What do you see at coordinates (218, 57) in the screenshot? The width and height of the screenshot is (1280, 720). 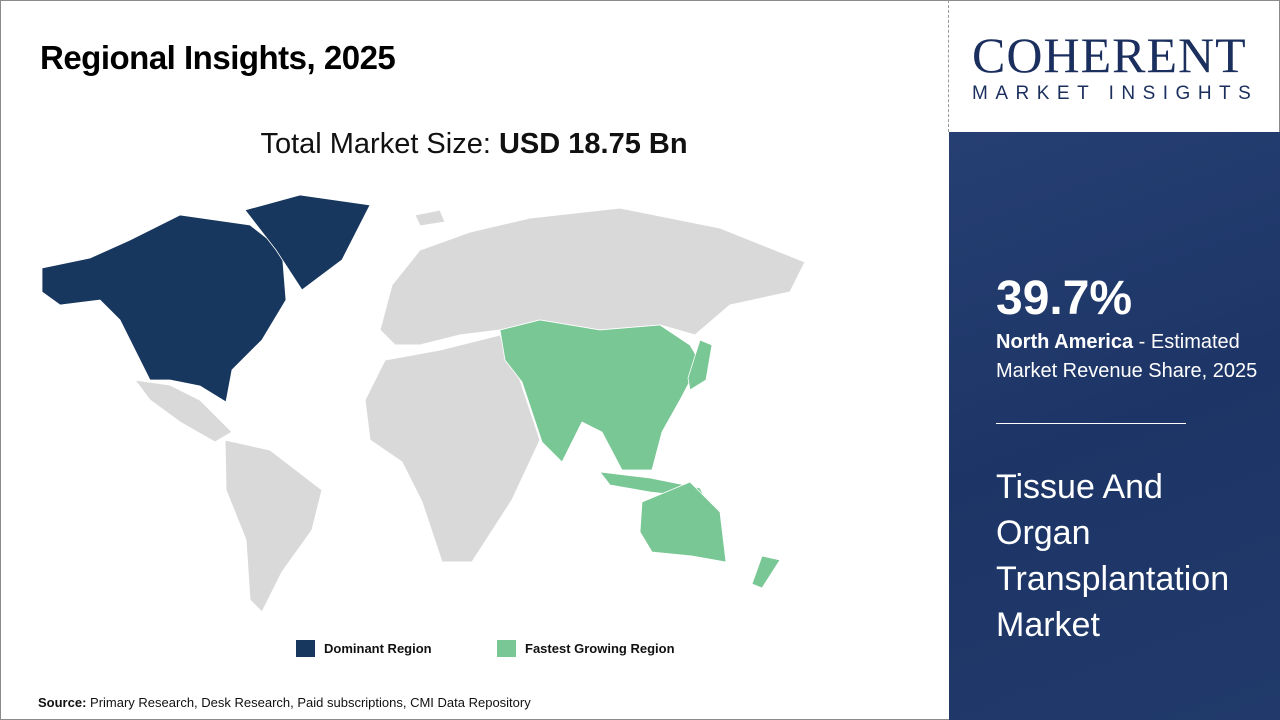 I see `page-title: Regional Insights, 2025` at bounding box center [218, 57].